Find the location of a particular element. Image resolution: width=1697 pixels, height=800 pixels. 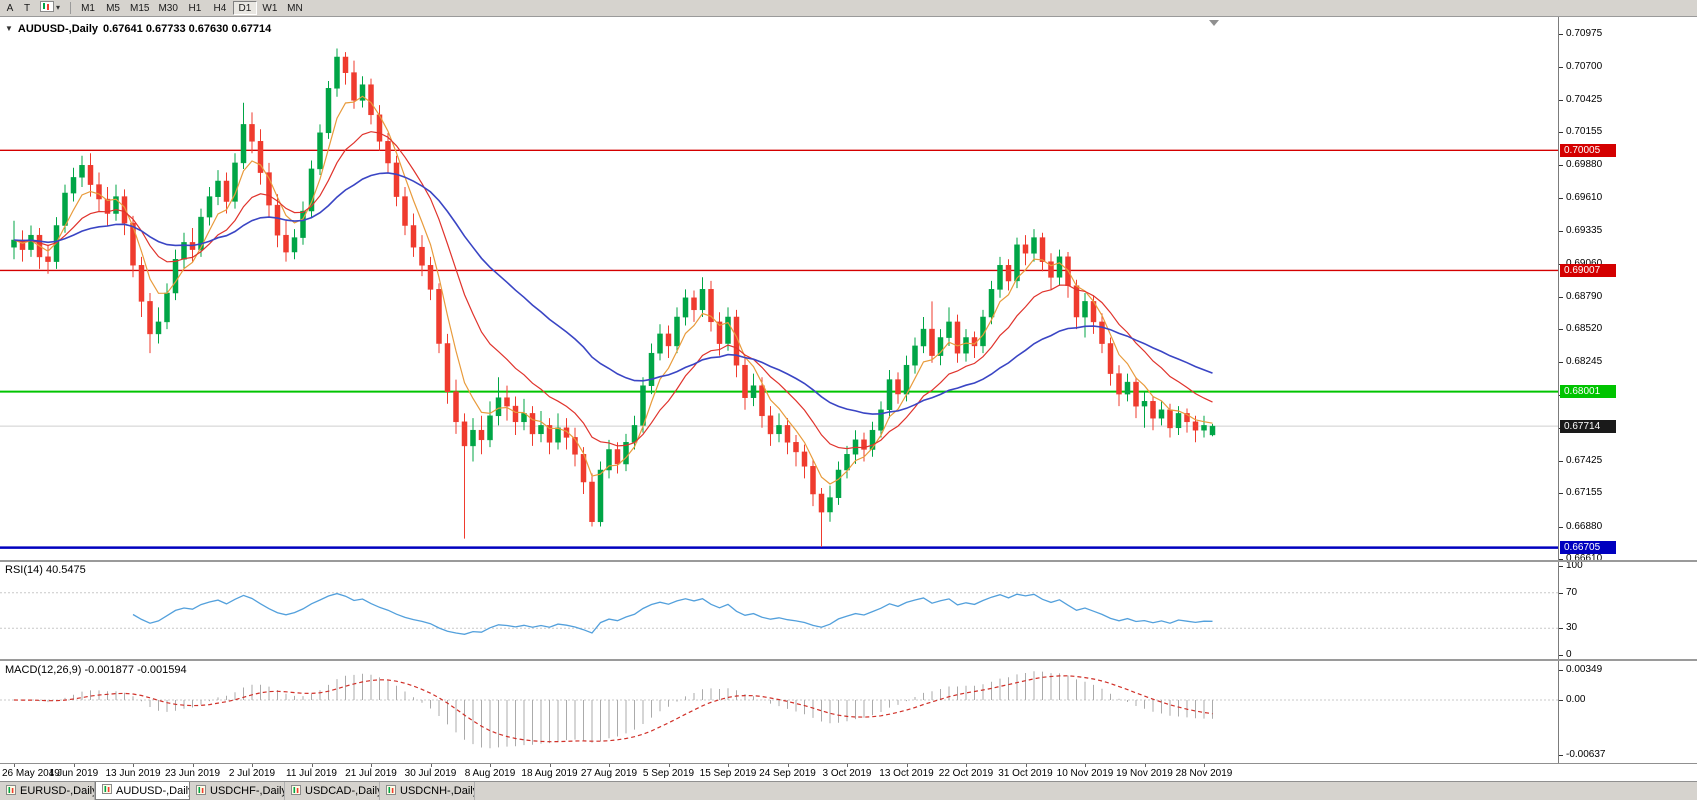

timeframe-button-m1: M1 is located at coordinates (88, 8).